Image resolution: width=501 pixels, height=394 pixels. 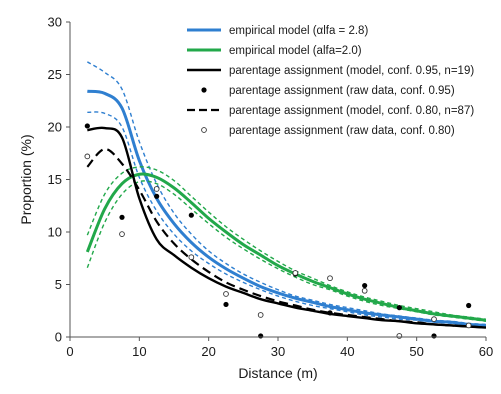 I want to click on x-tick-label: 40, so click(x=347, y=351).